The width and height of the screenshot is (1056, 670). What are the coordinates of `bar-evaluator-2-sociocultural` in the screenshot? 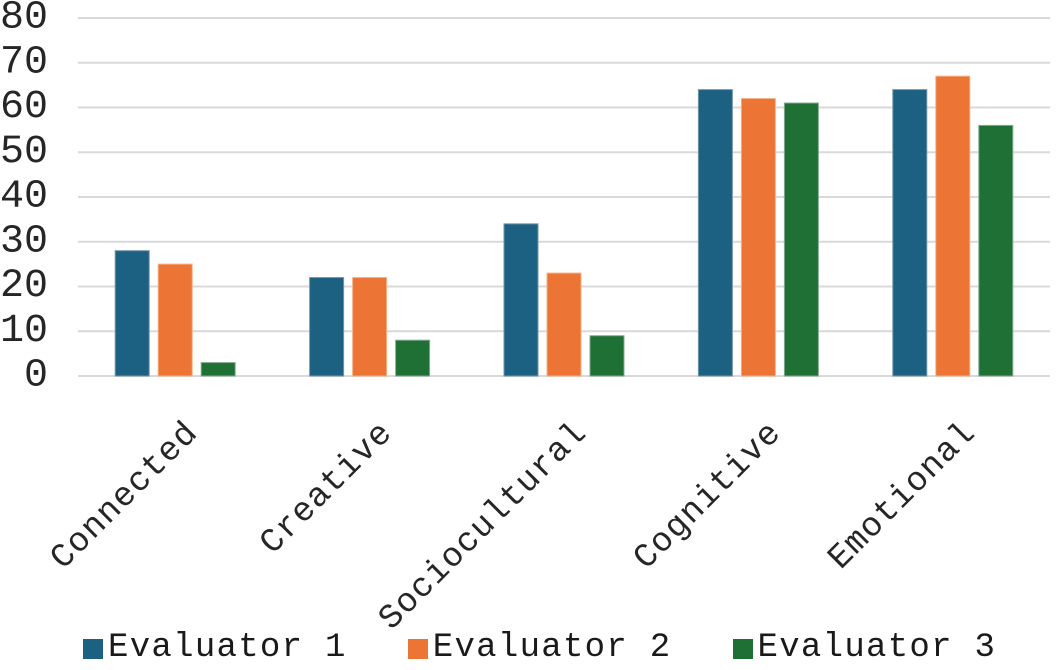 It's located at (564, 324).